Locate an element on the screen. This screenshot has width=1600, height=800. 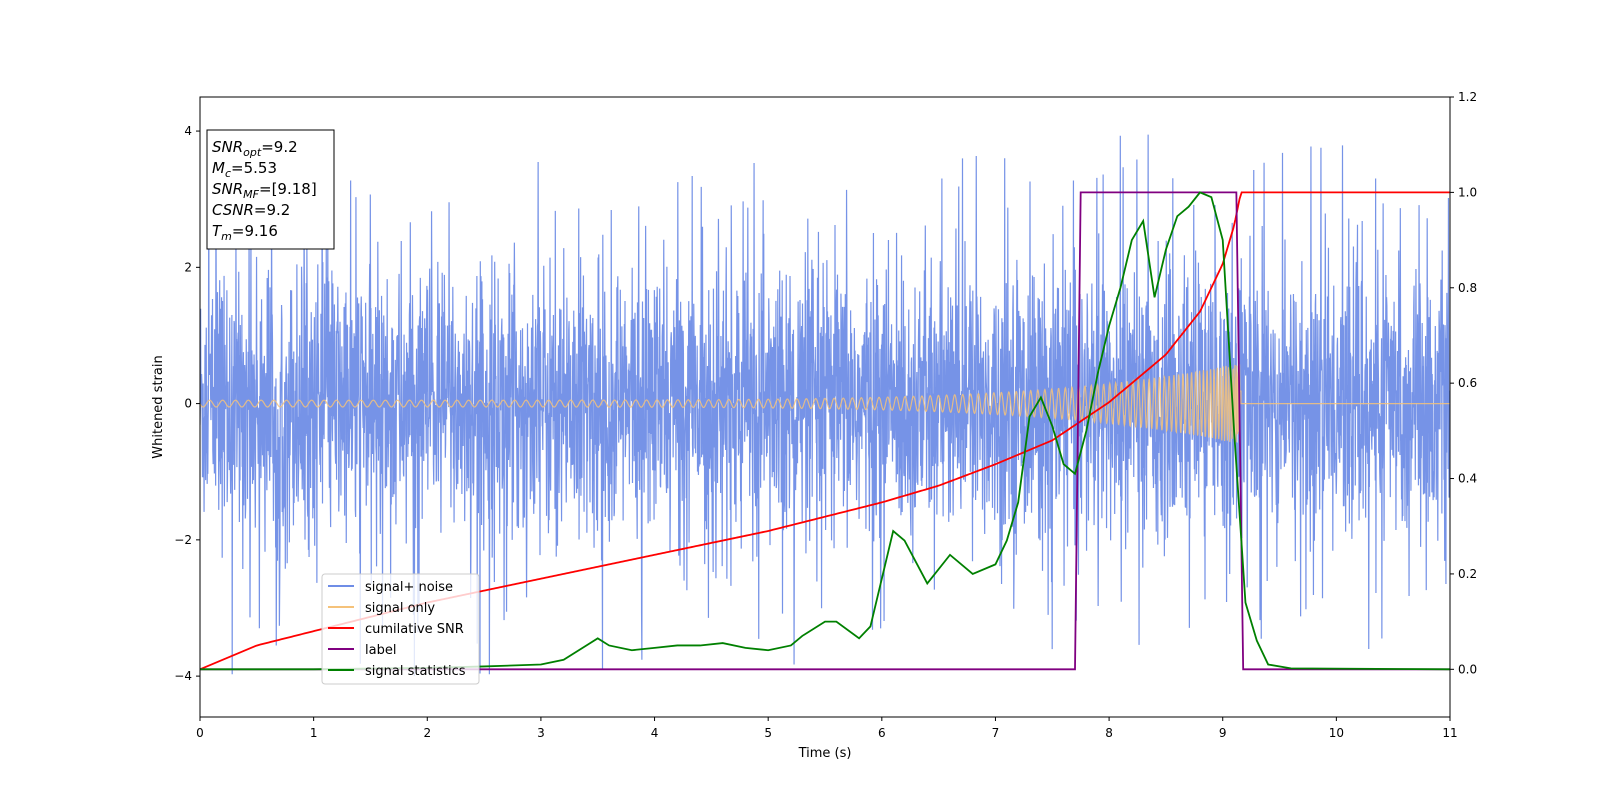
annotation-symbol: T is located at coordinates (217, 231).